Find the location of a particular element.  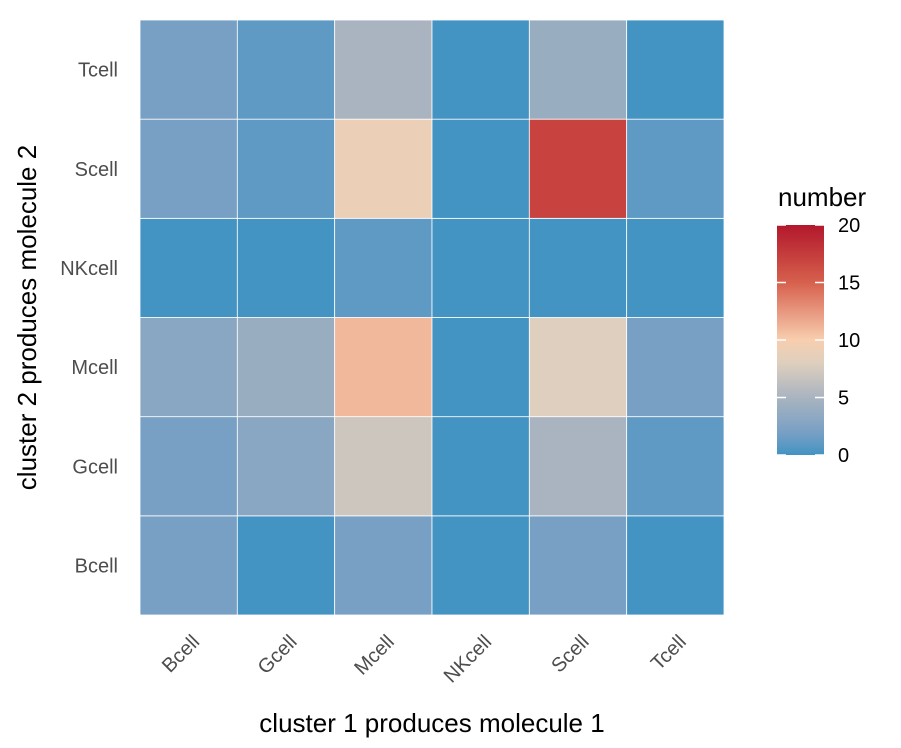

x-tick-label: NKcell is located at coordinates (468, 659).